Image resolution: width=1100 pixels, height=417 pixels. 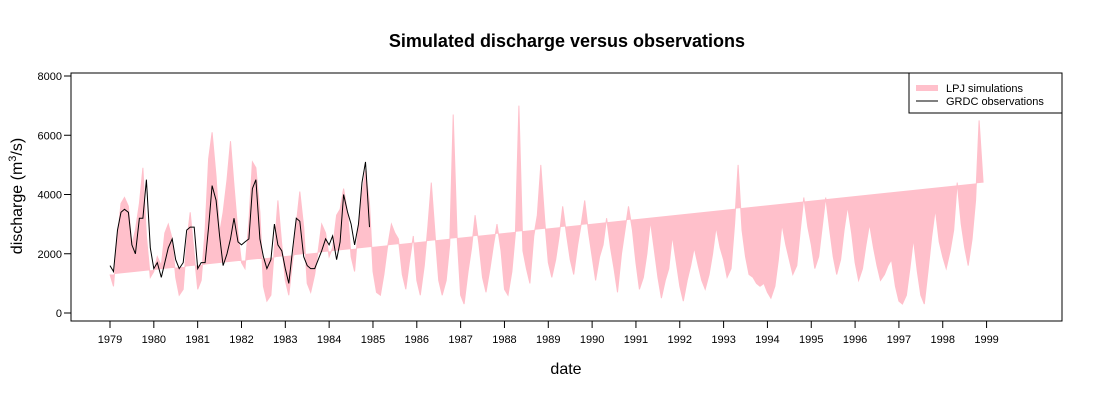 What do you see at coordinates (50, 136) in the screenshot?
I see `y-tick-label: 6000` at bounding box center [50, 136].